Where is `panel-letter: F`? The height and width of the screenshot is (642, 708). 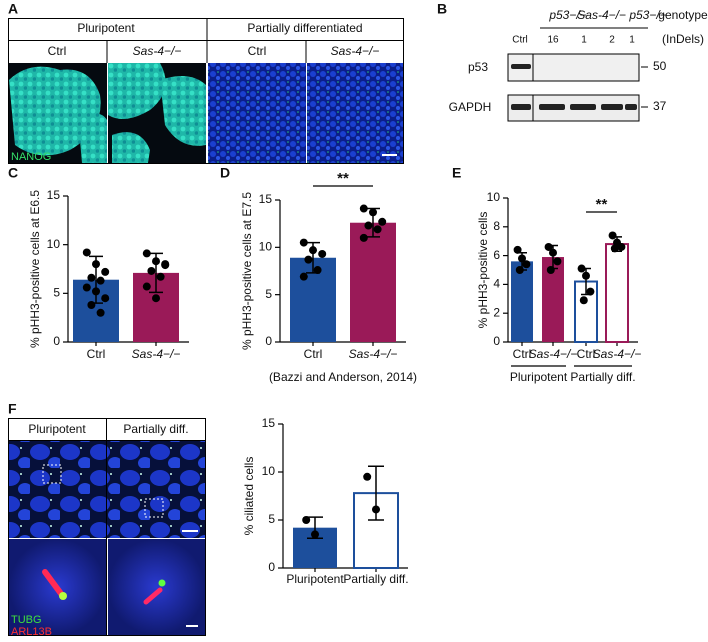 panel-letter: F is located at coordinates (12, 409).